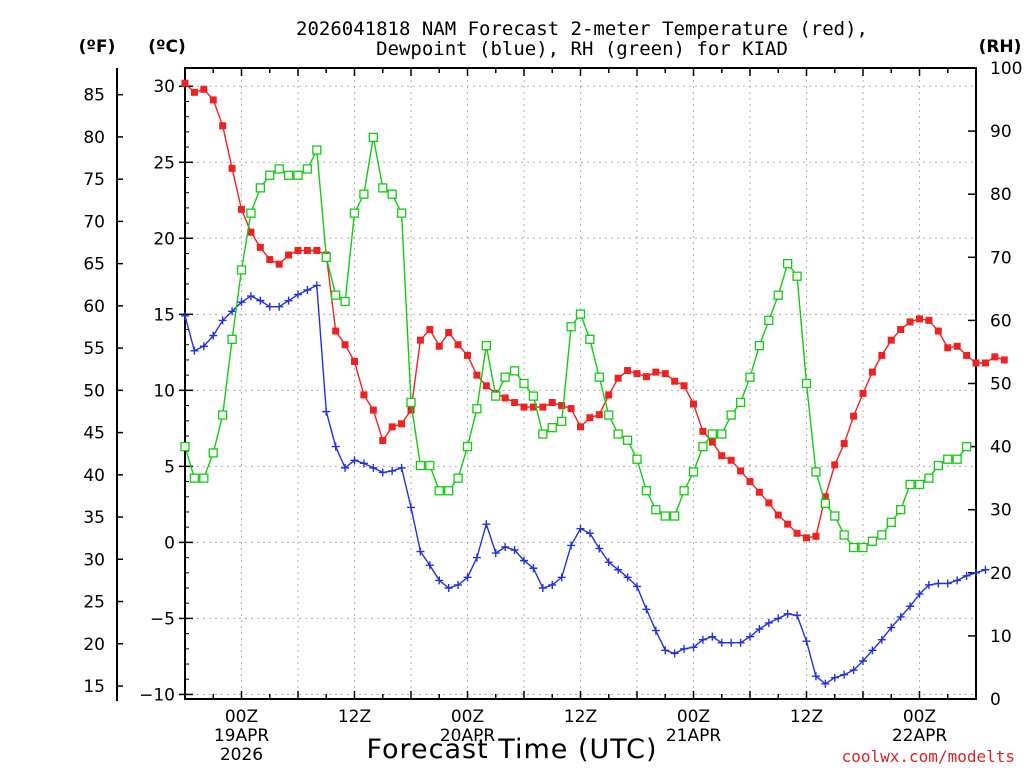  I want to click on celsius-tick-label: −10, so click(157, 695).